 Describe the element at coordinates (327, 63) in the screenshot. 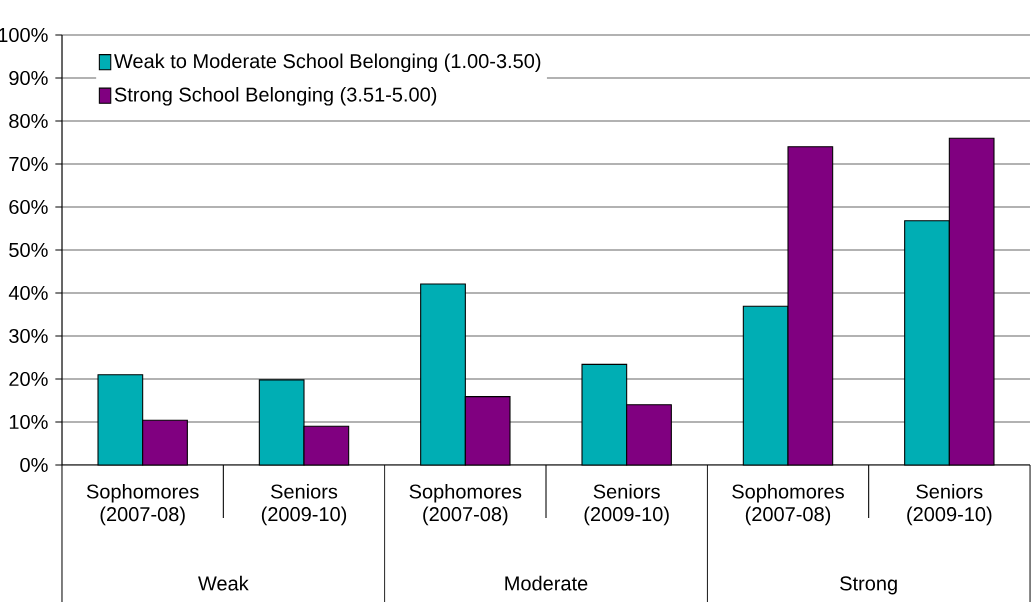

I see `legend-label: Weak to Moderate School Belonging (1.00-3.50)` at that location.